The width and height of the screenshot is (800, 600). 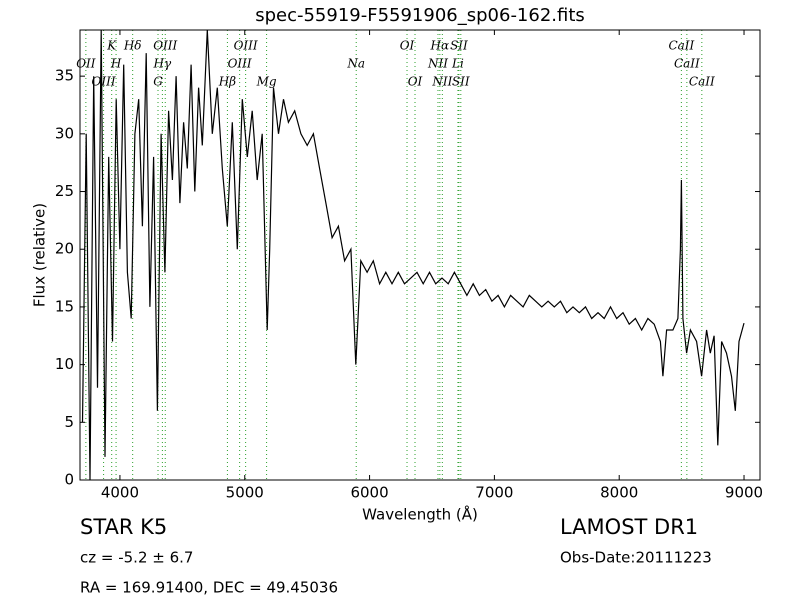 What do you see at coordinates (355, 64) in the screenshot?
I see `spectral-line-label: Na` at bounding box center [355, 64].